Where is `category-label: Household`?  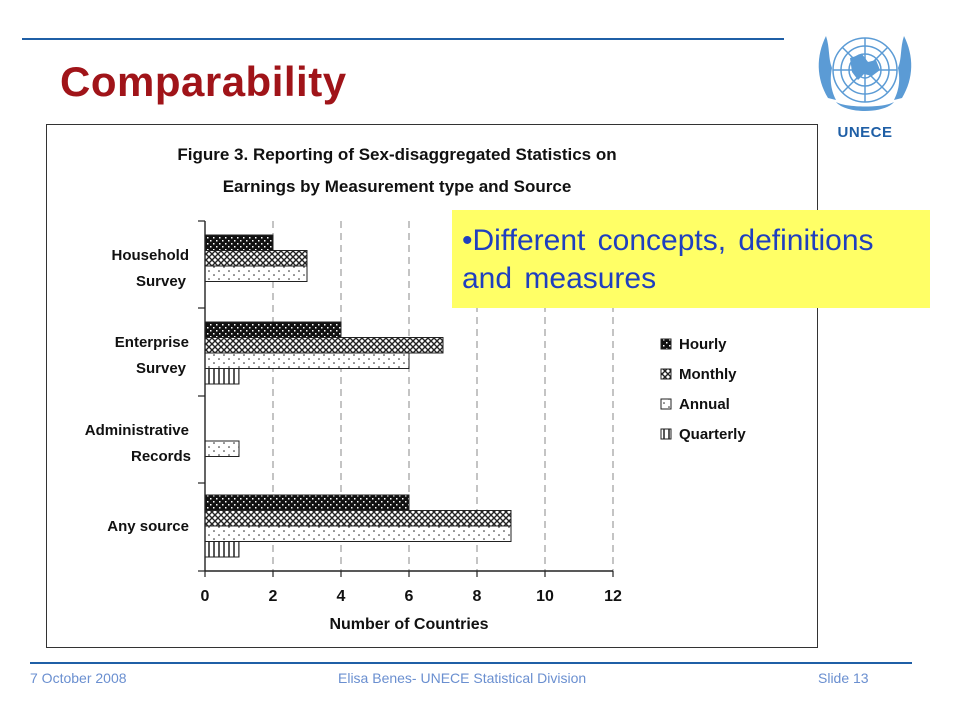 category-label: Household is located at coordinates (151, 255).